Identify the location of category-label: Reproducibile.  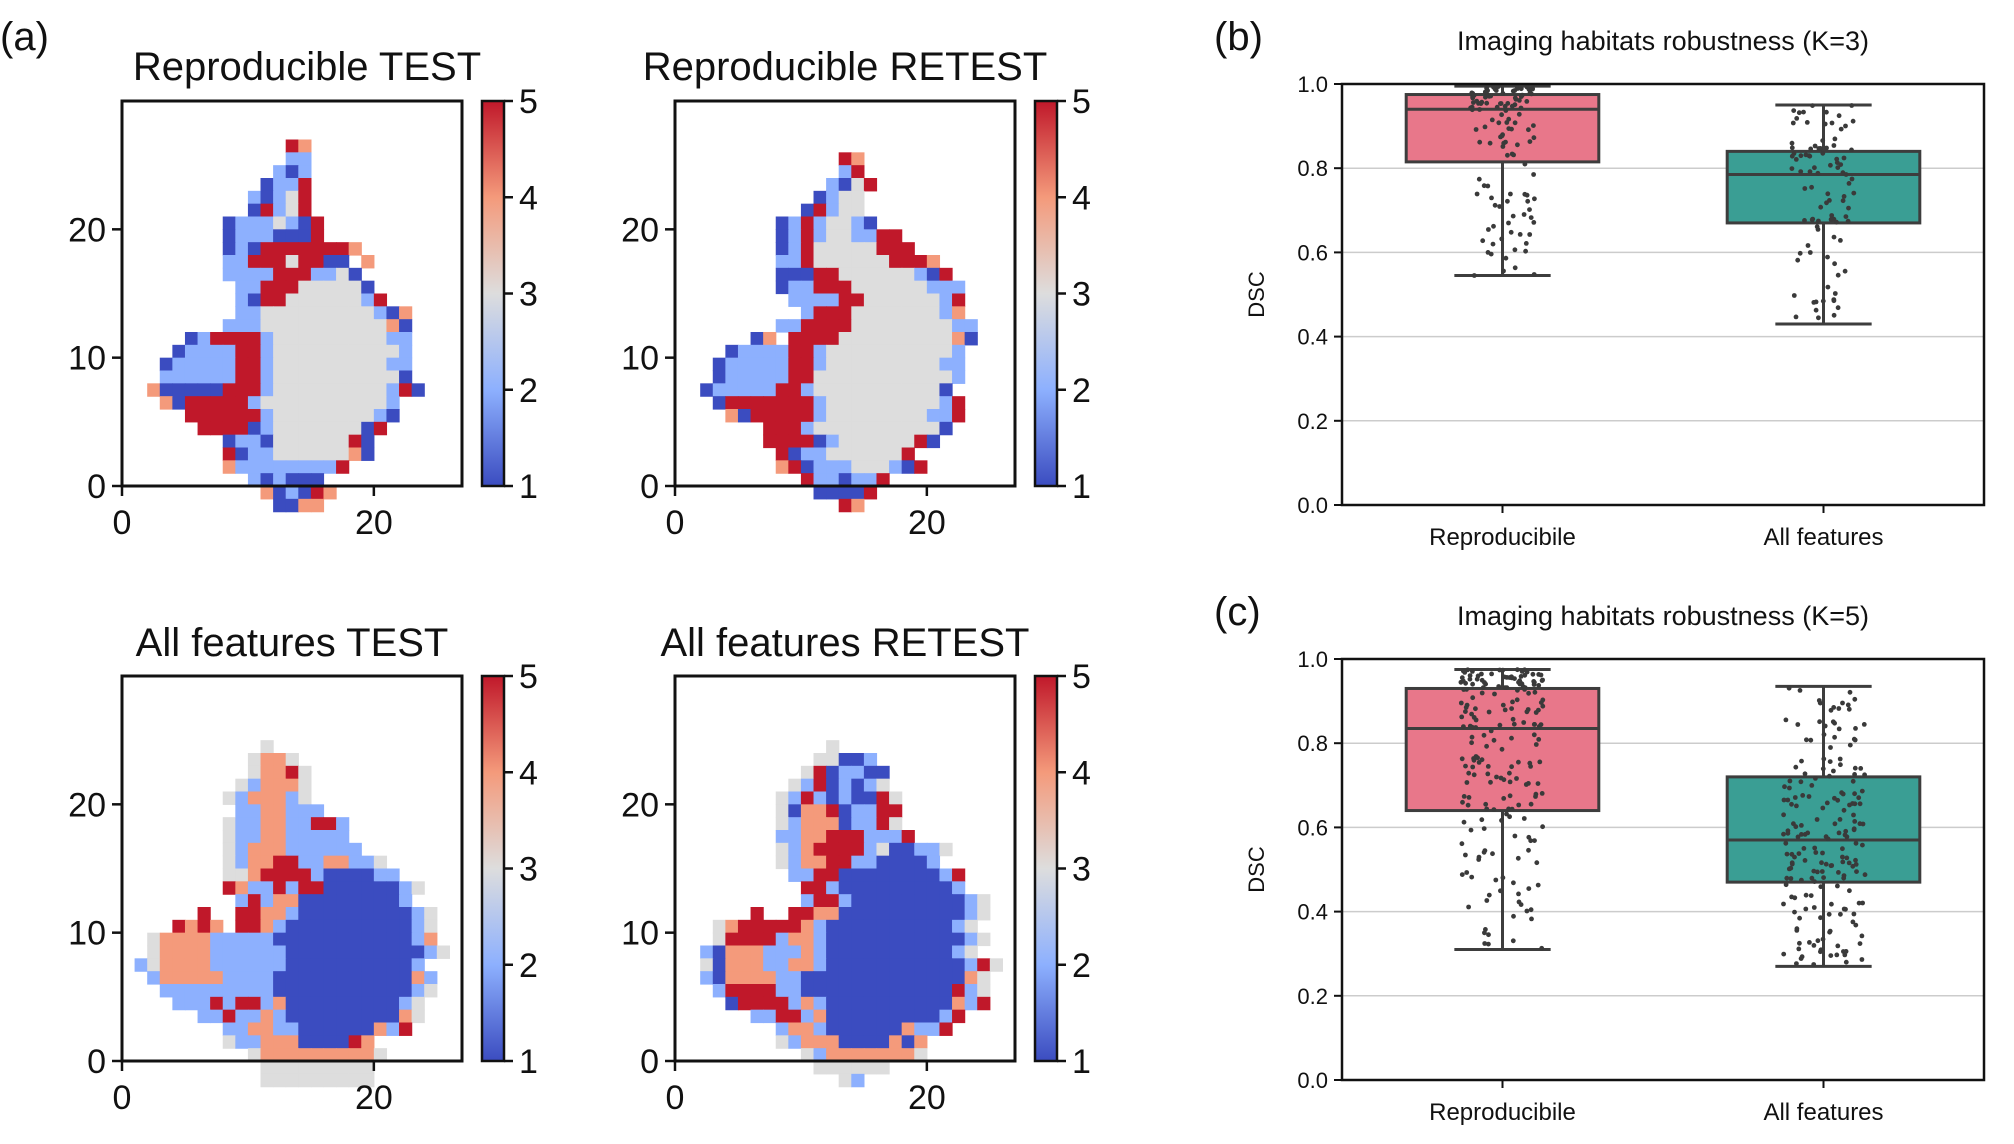
(1502, 537).